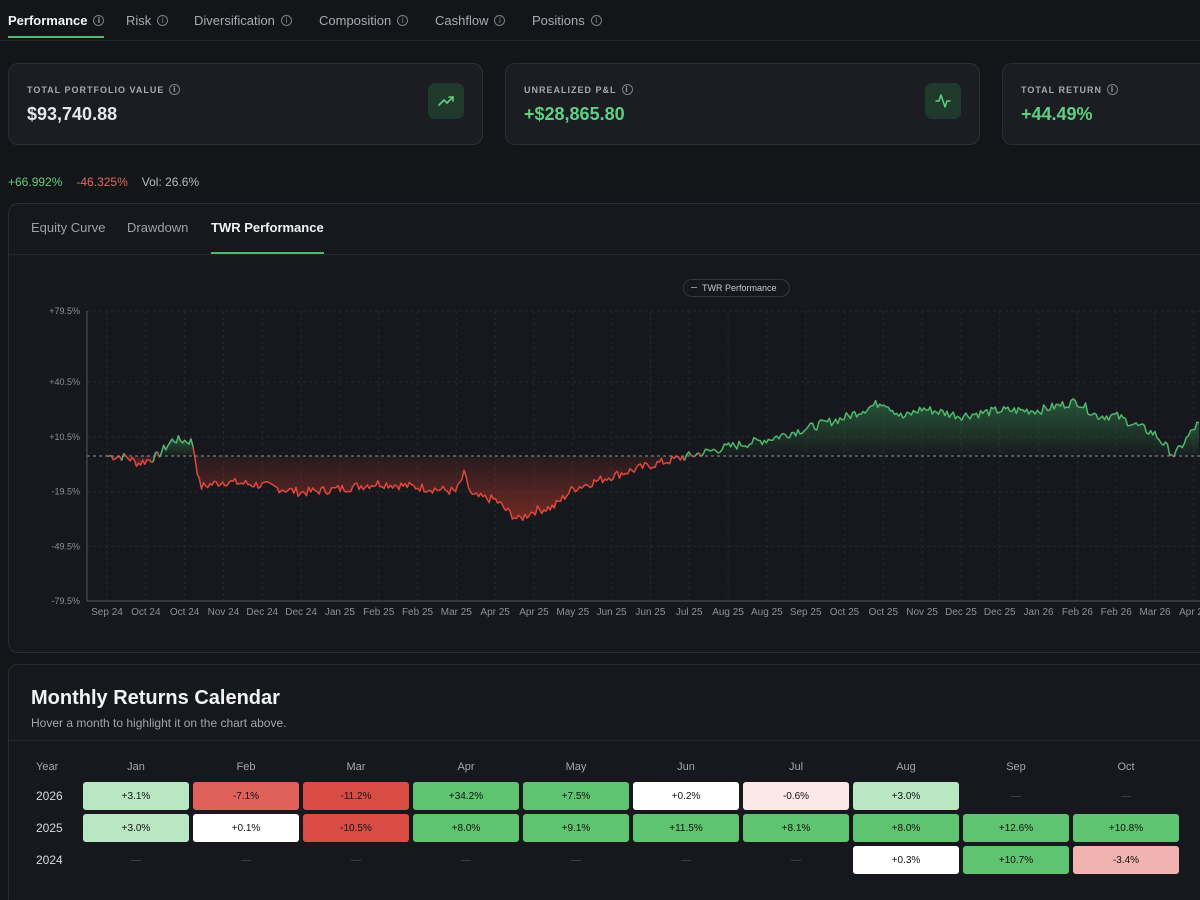 Image resolution: width=1200 pixels, height=900 pixels. I want to click on total-portfolio-value-card: TOTAL PORTFOLIO VALUE i $93,740.88, so click(245, 104).